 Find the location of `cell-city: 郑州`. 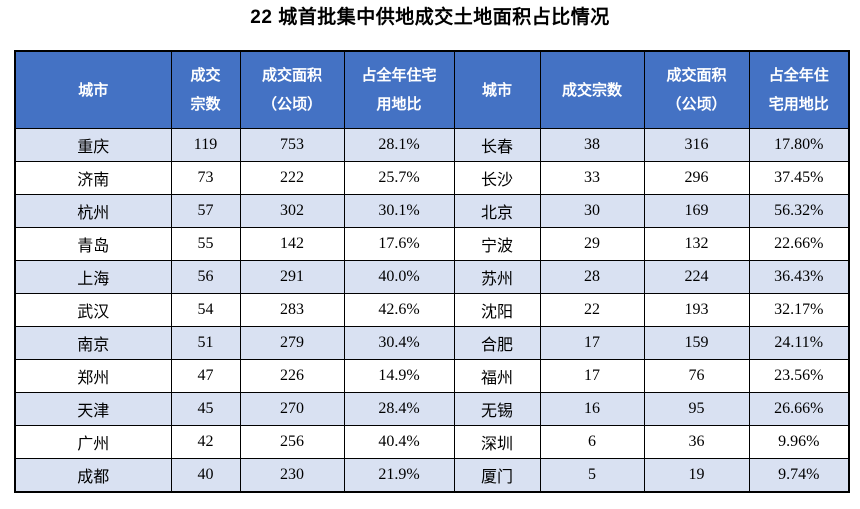

cell-city: 郑州 is located at coordinates (93, 376).